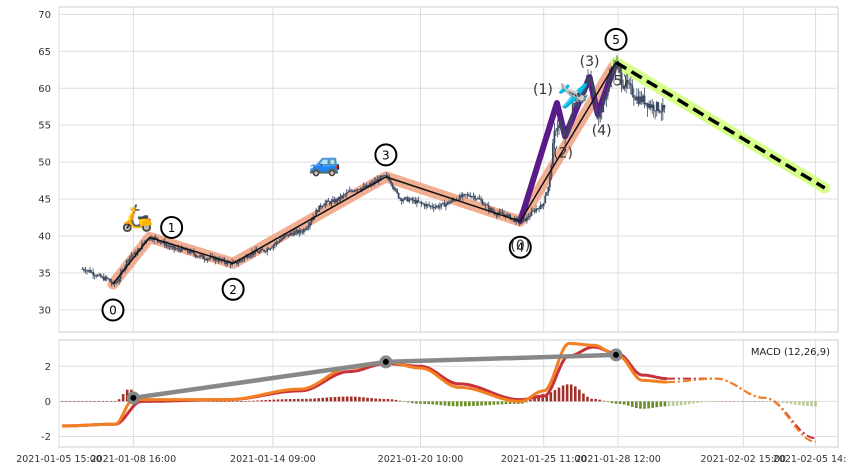  Describe the element at coordinates (44, 126) in the screenshot. I see `price-tick-label: 55` at that location.